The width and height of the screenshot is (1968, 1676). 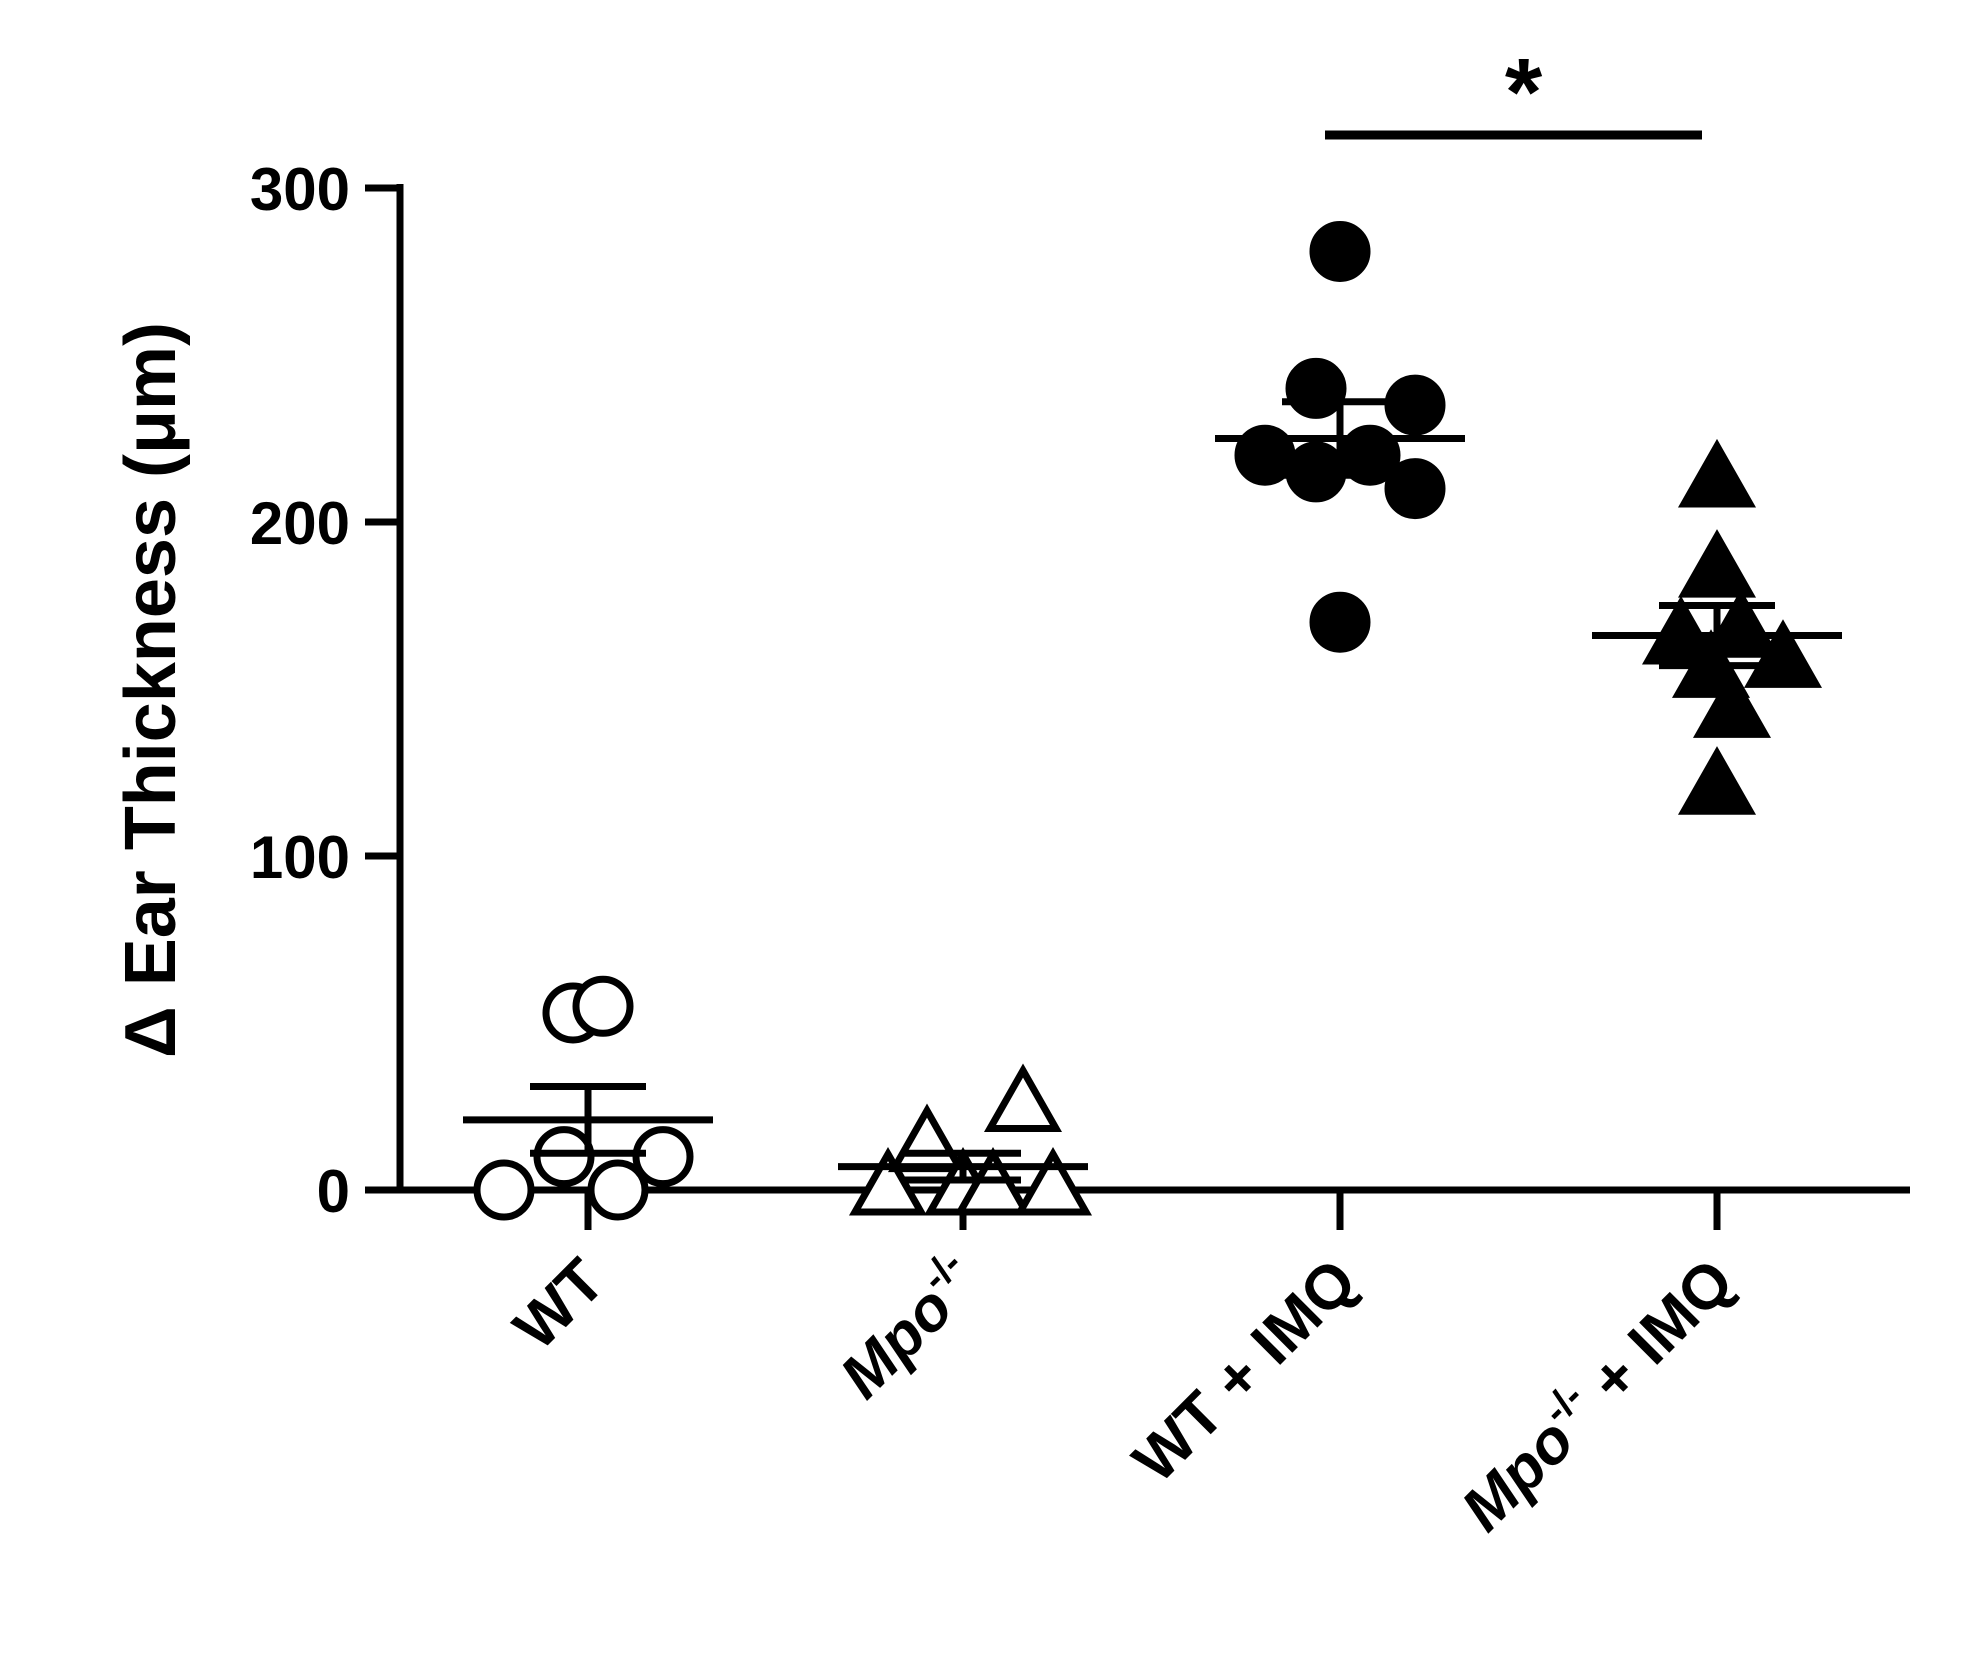 What do you see at coordinates (1524, 92) in the screenshot?
I see `significance-star: *` at bounding box center [1524, 92].